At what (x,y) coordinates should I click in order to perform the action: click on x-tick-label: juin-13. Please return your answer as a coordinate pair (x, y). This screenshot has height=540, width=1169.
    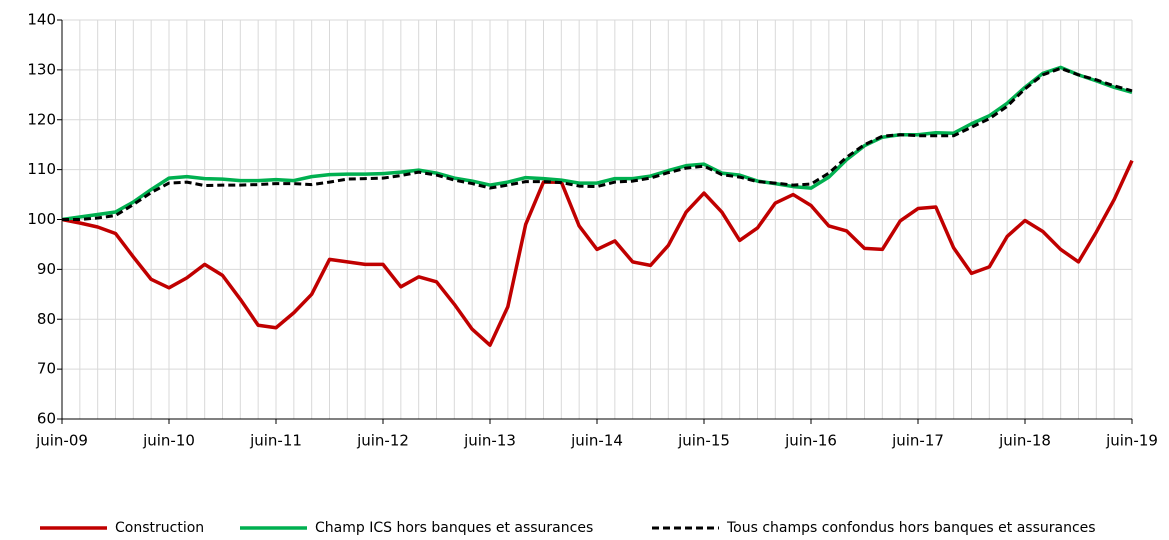
    Looking at the image, I should click on (489, 441).